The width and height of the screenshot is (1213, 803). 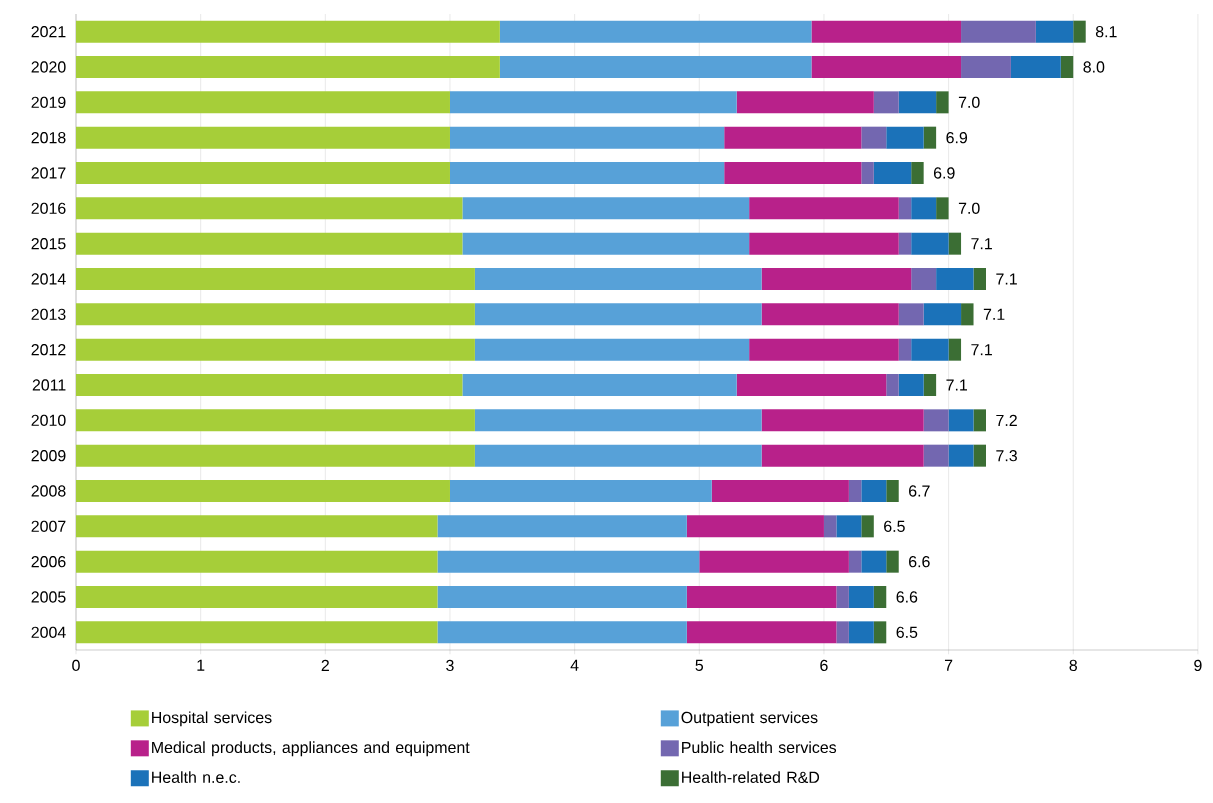 I want to click on y-tick-label: 2009, so click(x=48, y=456).